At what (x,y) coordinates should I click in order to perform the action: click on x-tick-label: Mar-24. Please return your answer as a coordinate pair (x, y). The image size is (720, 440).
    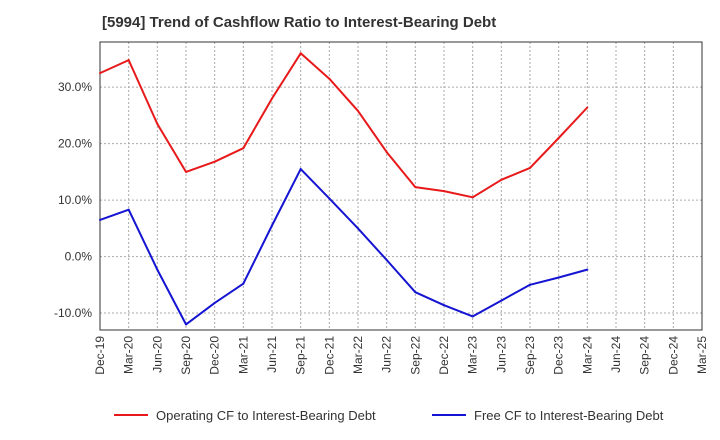
    Looking at the image, I should click on (587, 355).